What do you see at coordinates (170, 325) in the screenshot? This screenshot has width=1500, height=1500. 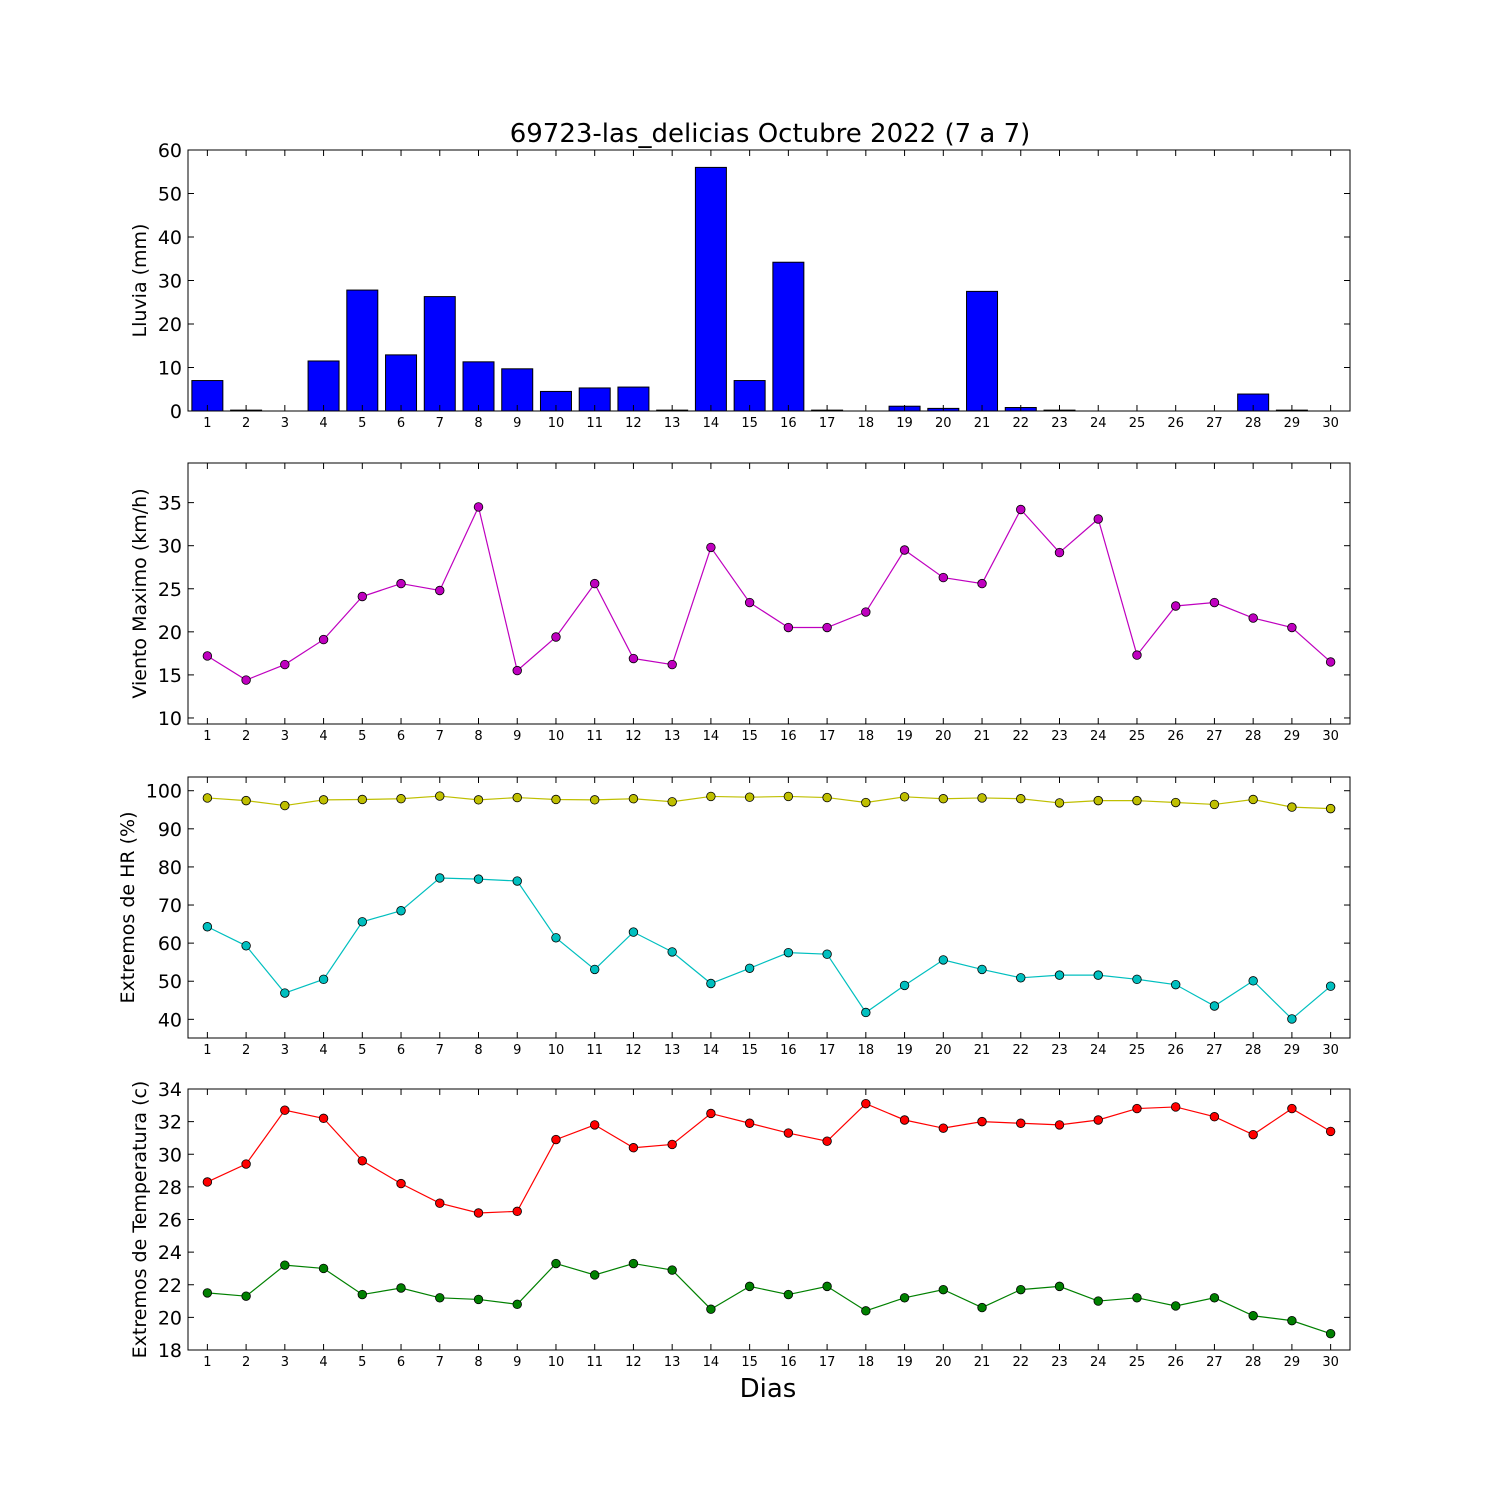 I see `y-tick-label: 20` at bounding box center [170, 325].